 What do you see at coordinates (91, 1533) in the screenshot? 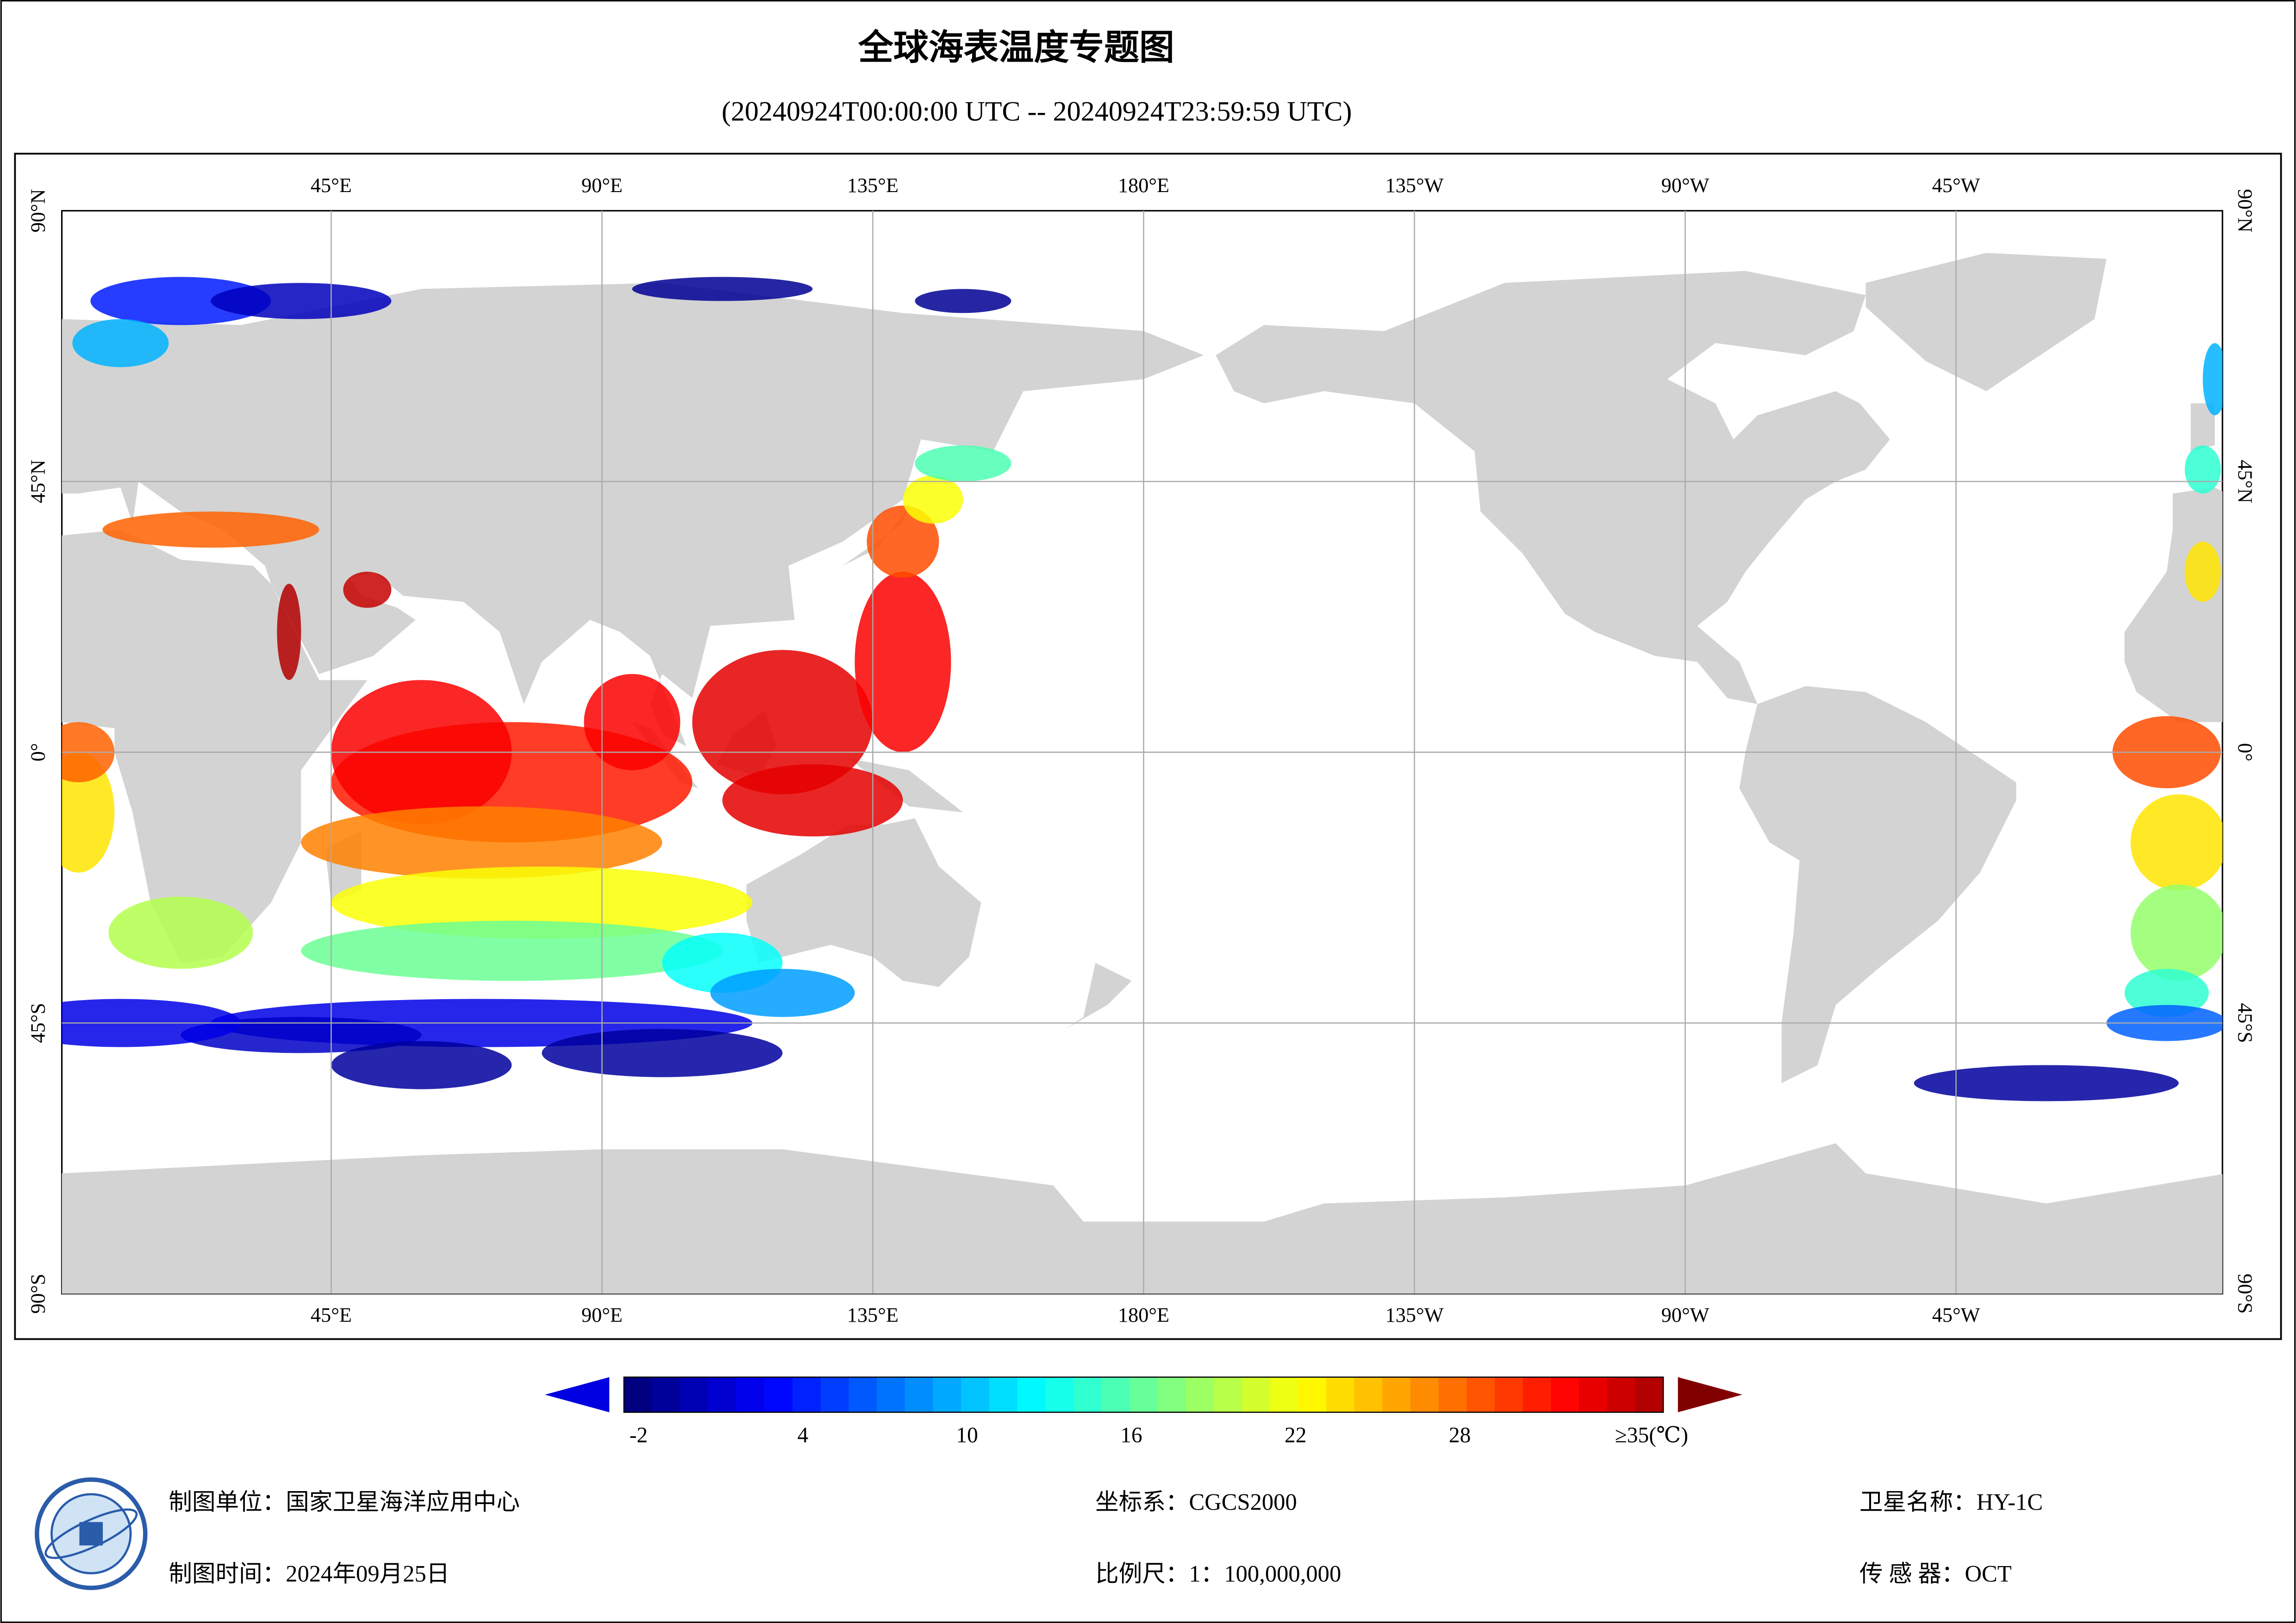
I see `logo` at bounding box center [91, 1533].